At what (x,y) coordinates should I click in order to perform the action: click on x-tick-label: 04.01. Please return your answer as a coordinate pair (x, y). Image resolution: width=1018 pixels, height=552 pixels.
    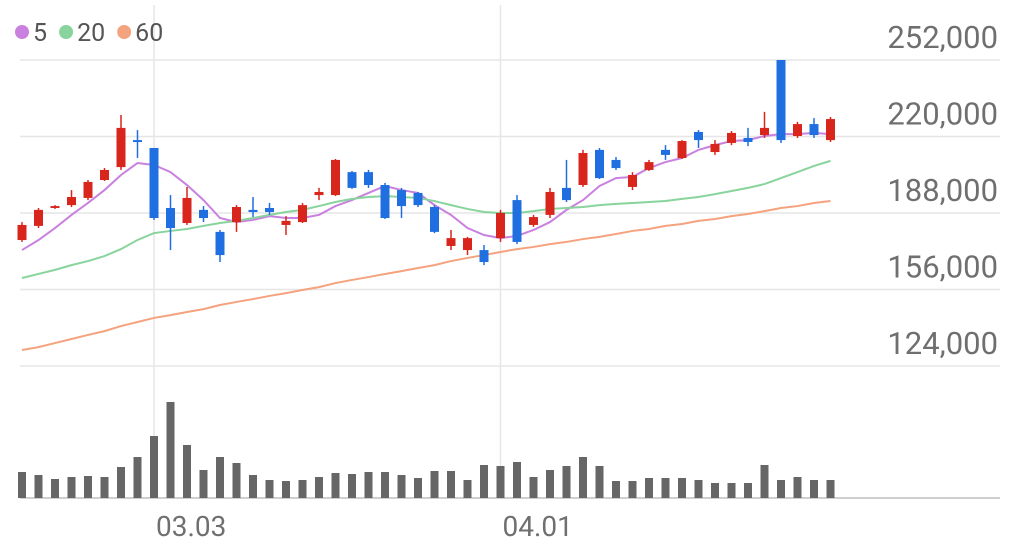
    Looking at the image, I should click on (538, 526).